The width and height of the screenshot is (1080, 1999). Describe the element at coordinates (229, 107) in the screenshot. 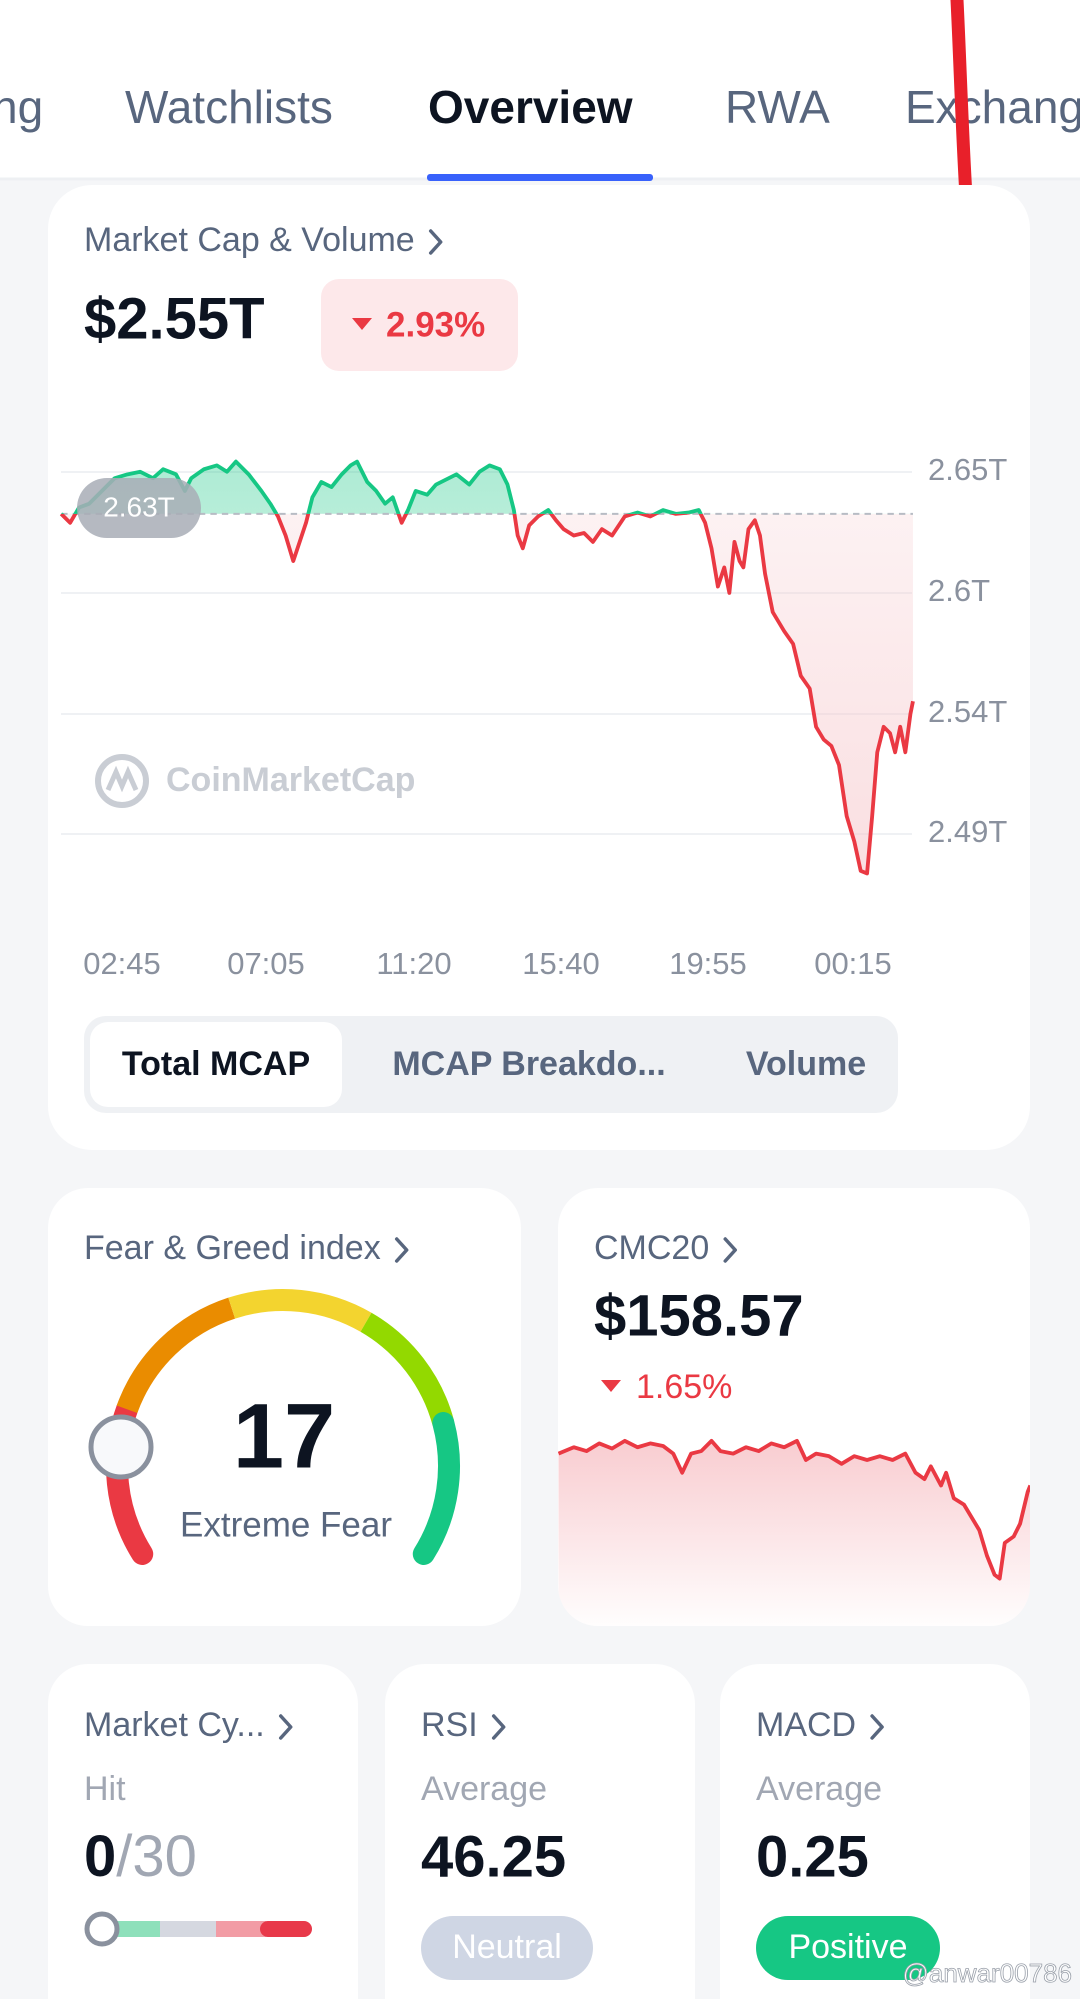

I see `tab: Watchlists` at that location.